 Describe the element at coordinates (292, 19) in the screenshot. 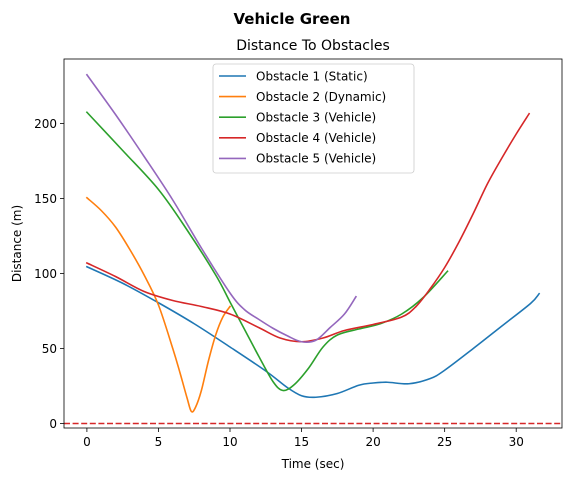

I see `figure-suptitle: Vehicle Green` at that location.